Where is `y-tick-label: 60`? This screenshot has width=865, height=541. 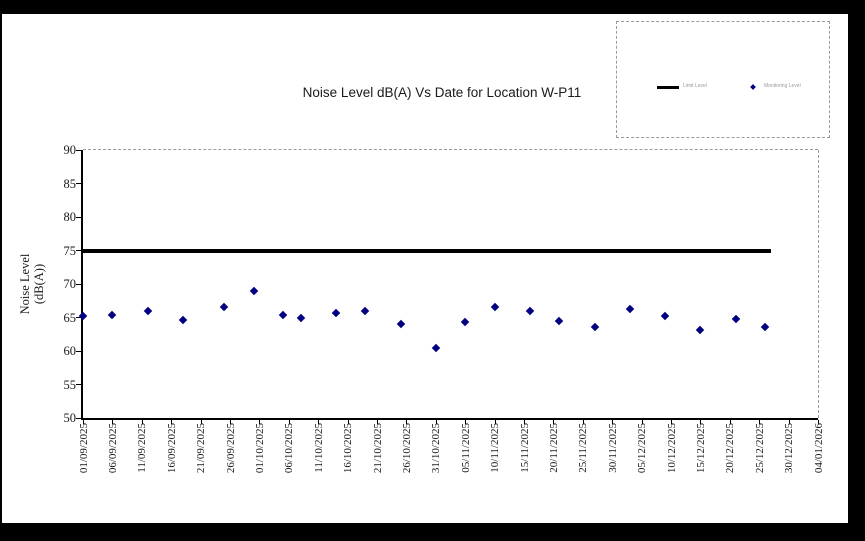
y-tick-label: 60 is located at coordinates (70, 351).